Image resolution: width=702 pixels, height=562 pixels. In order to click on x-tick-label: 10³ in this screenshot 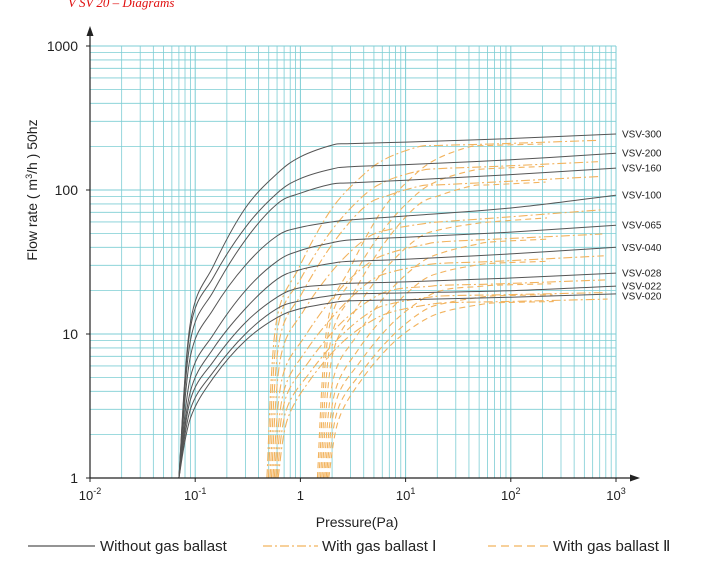, I will do `click(615, 494)`.